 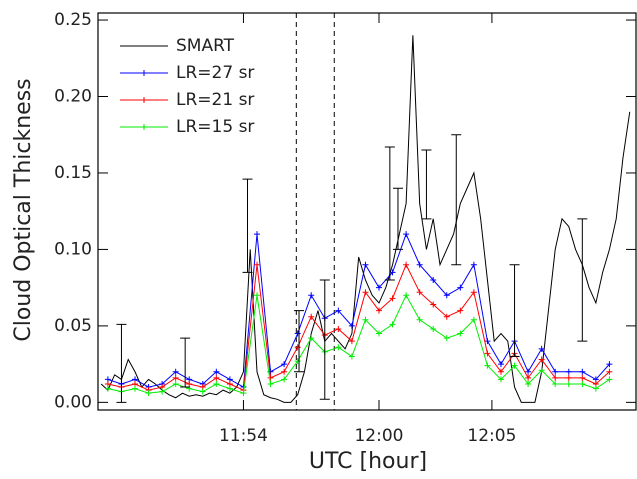 I want to click on legend-label: LR=27 sr, so click(x=215, y=73).